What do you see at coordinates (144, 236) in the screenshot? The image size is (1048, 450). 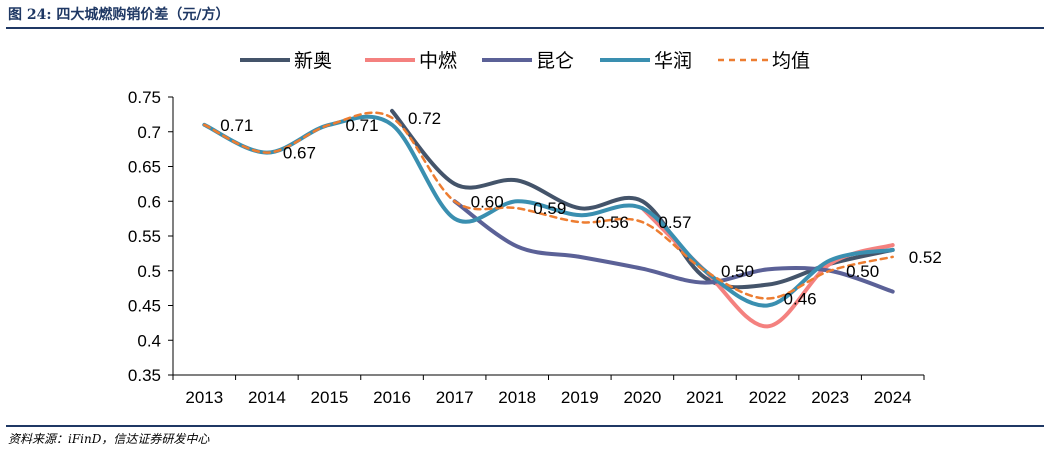 I see `y-tick-label: 0.55` at bounding box center [144, 236].